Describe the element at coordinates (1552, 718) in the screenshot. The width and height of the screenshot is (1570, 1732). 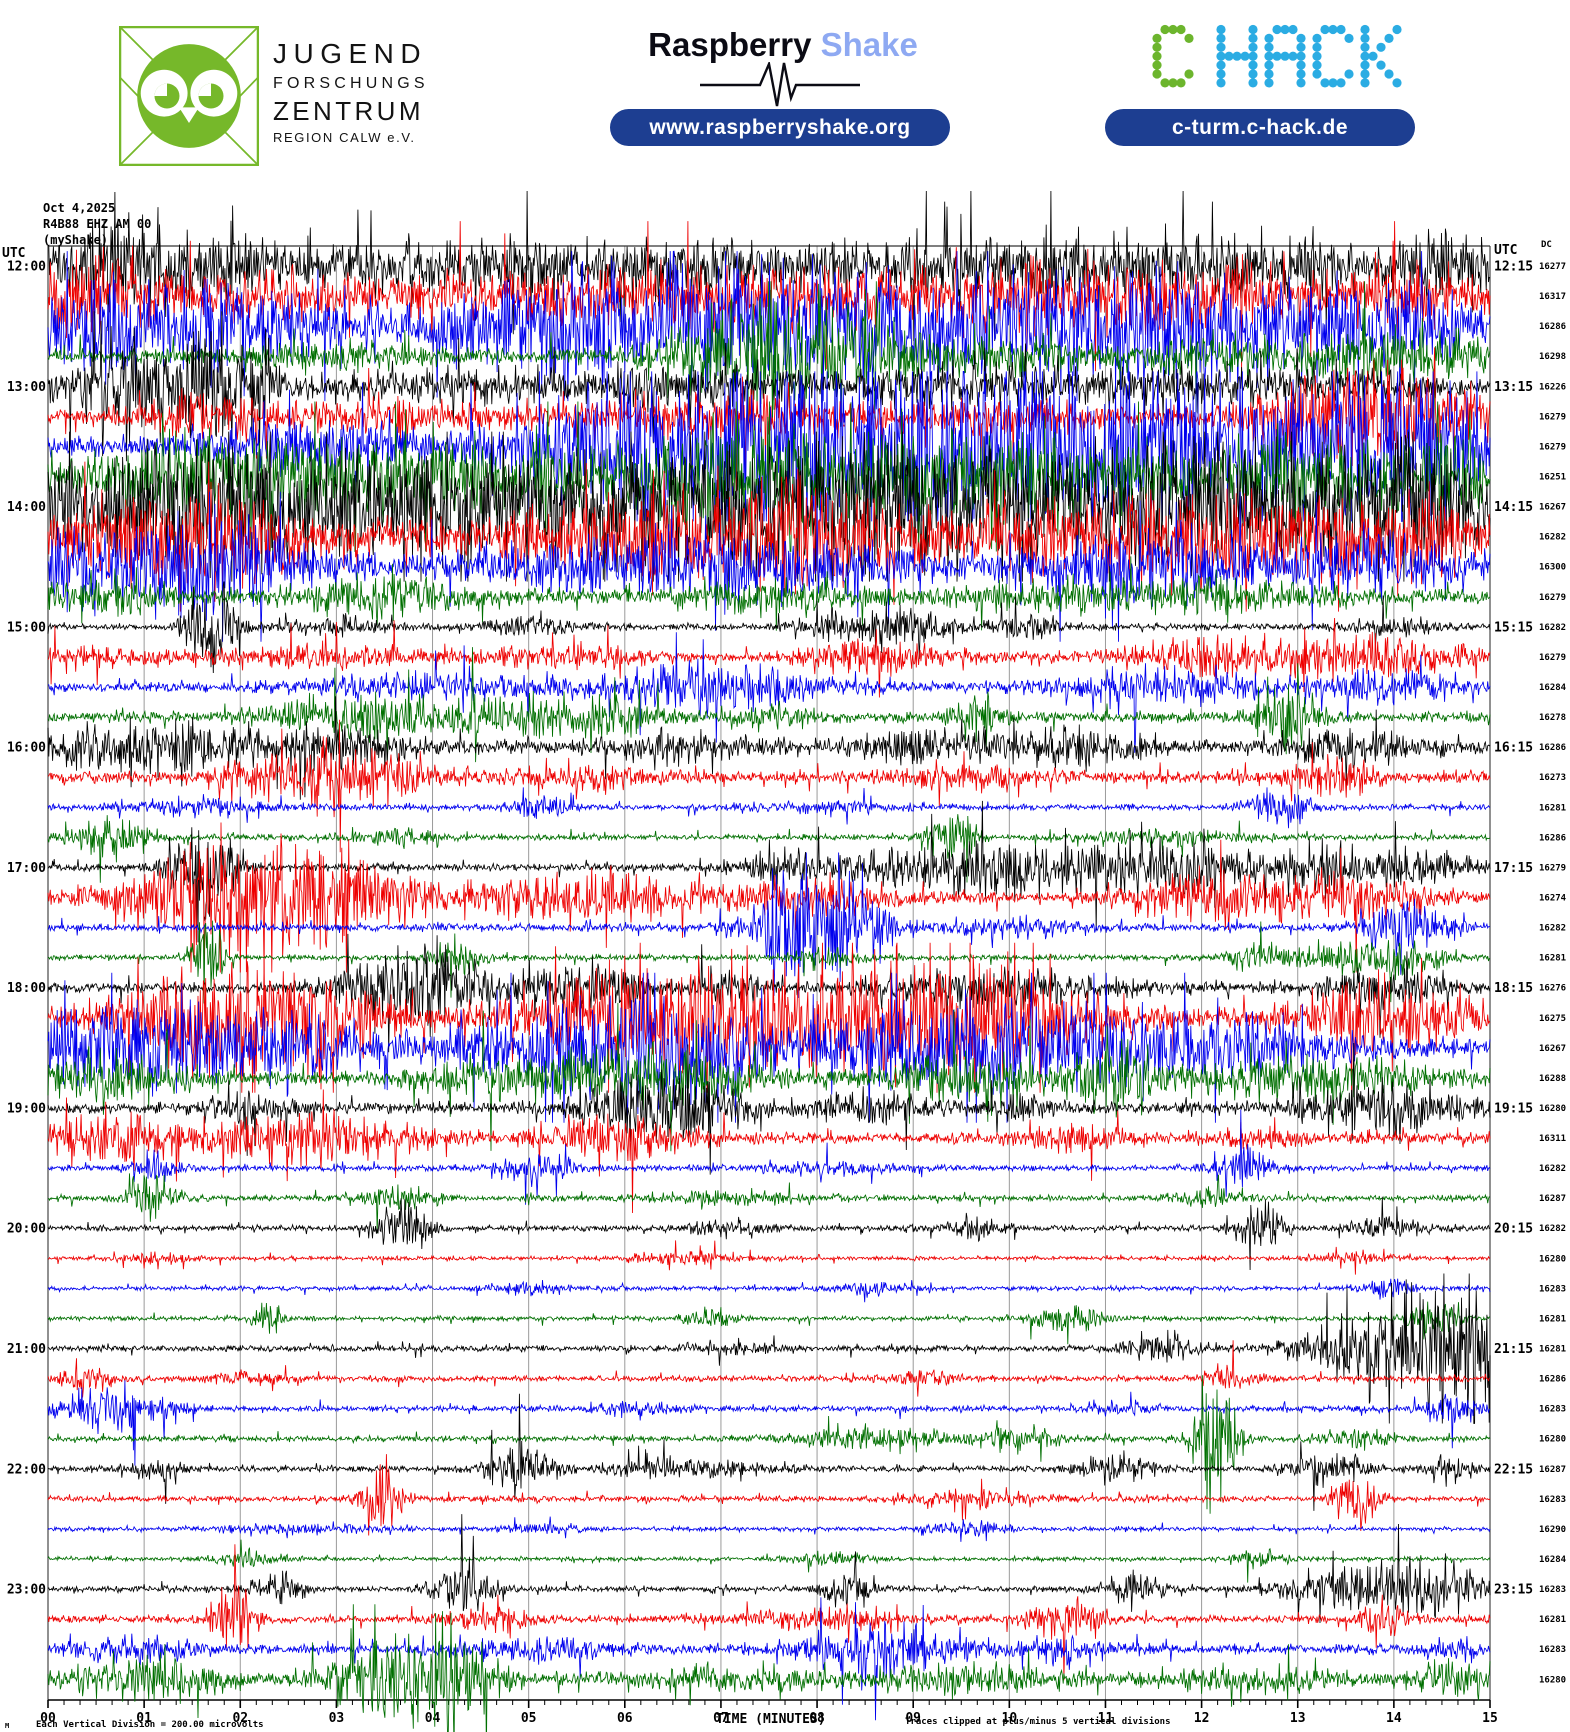
I see `dc-offset-value: 16278` at that location.